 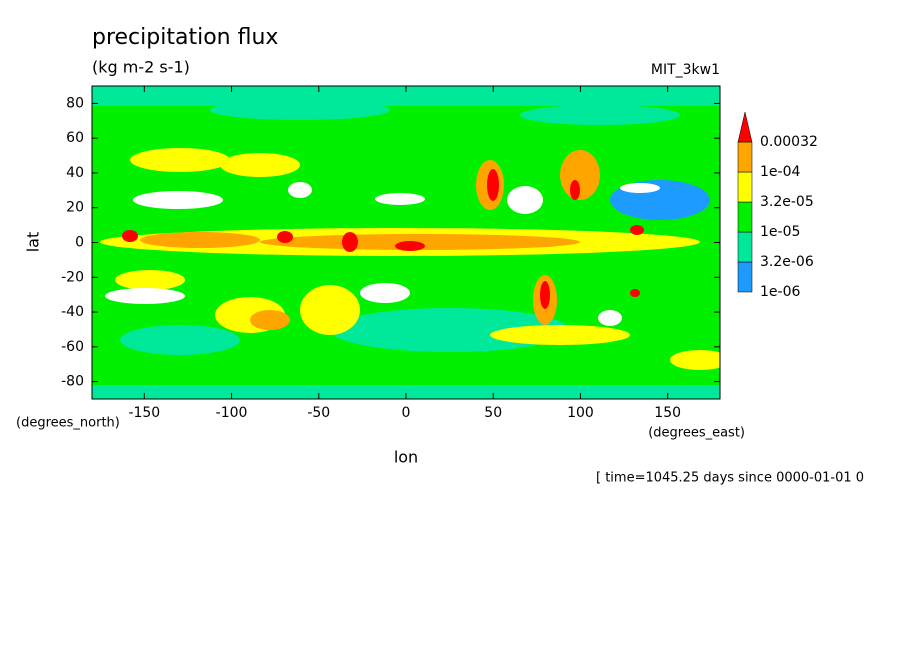 What do you see at coordinates (318, 413) in the screenshot?
I see `x-tick-label: -50` at bounding box center [318, 413].